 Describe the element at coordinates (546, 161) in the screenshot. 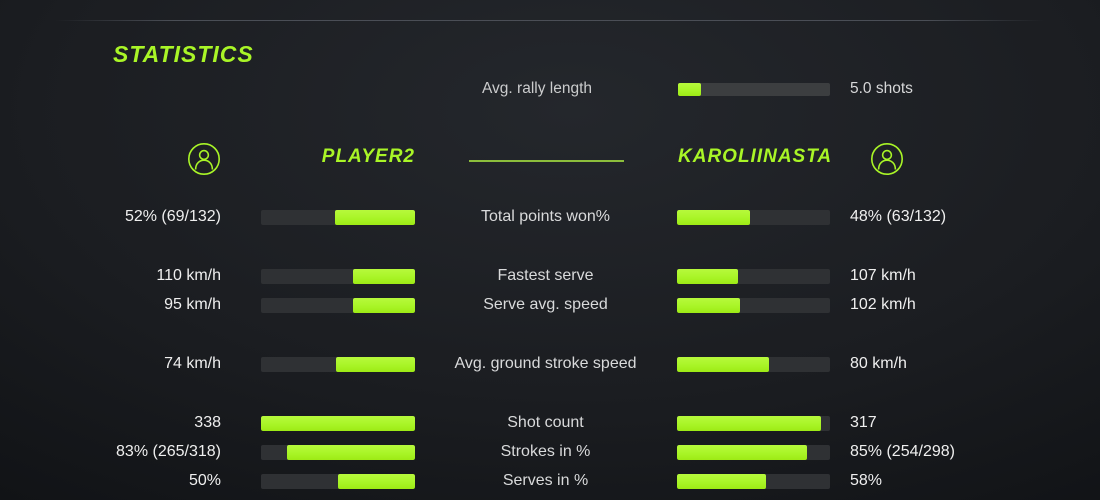

I see `center-divider` at that location.